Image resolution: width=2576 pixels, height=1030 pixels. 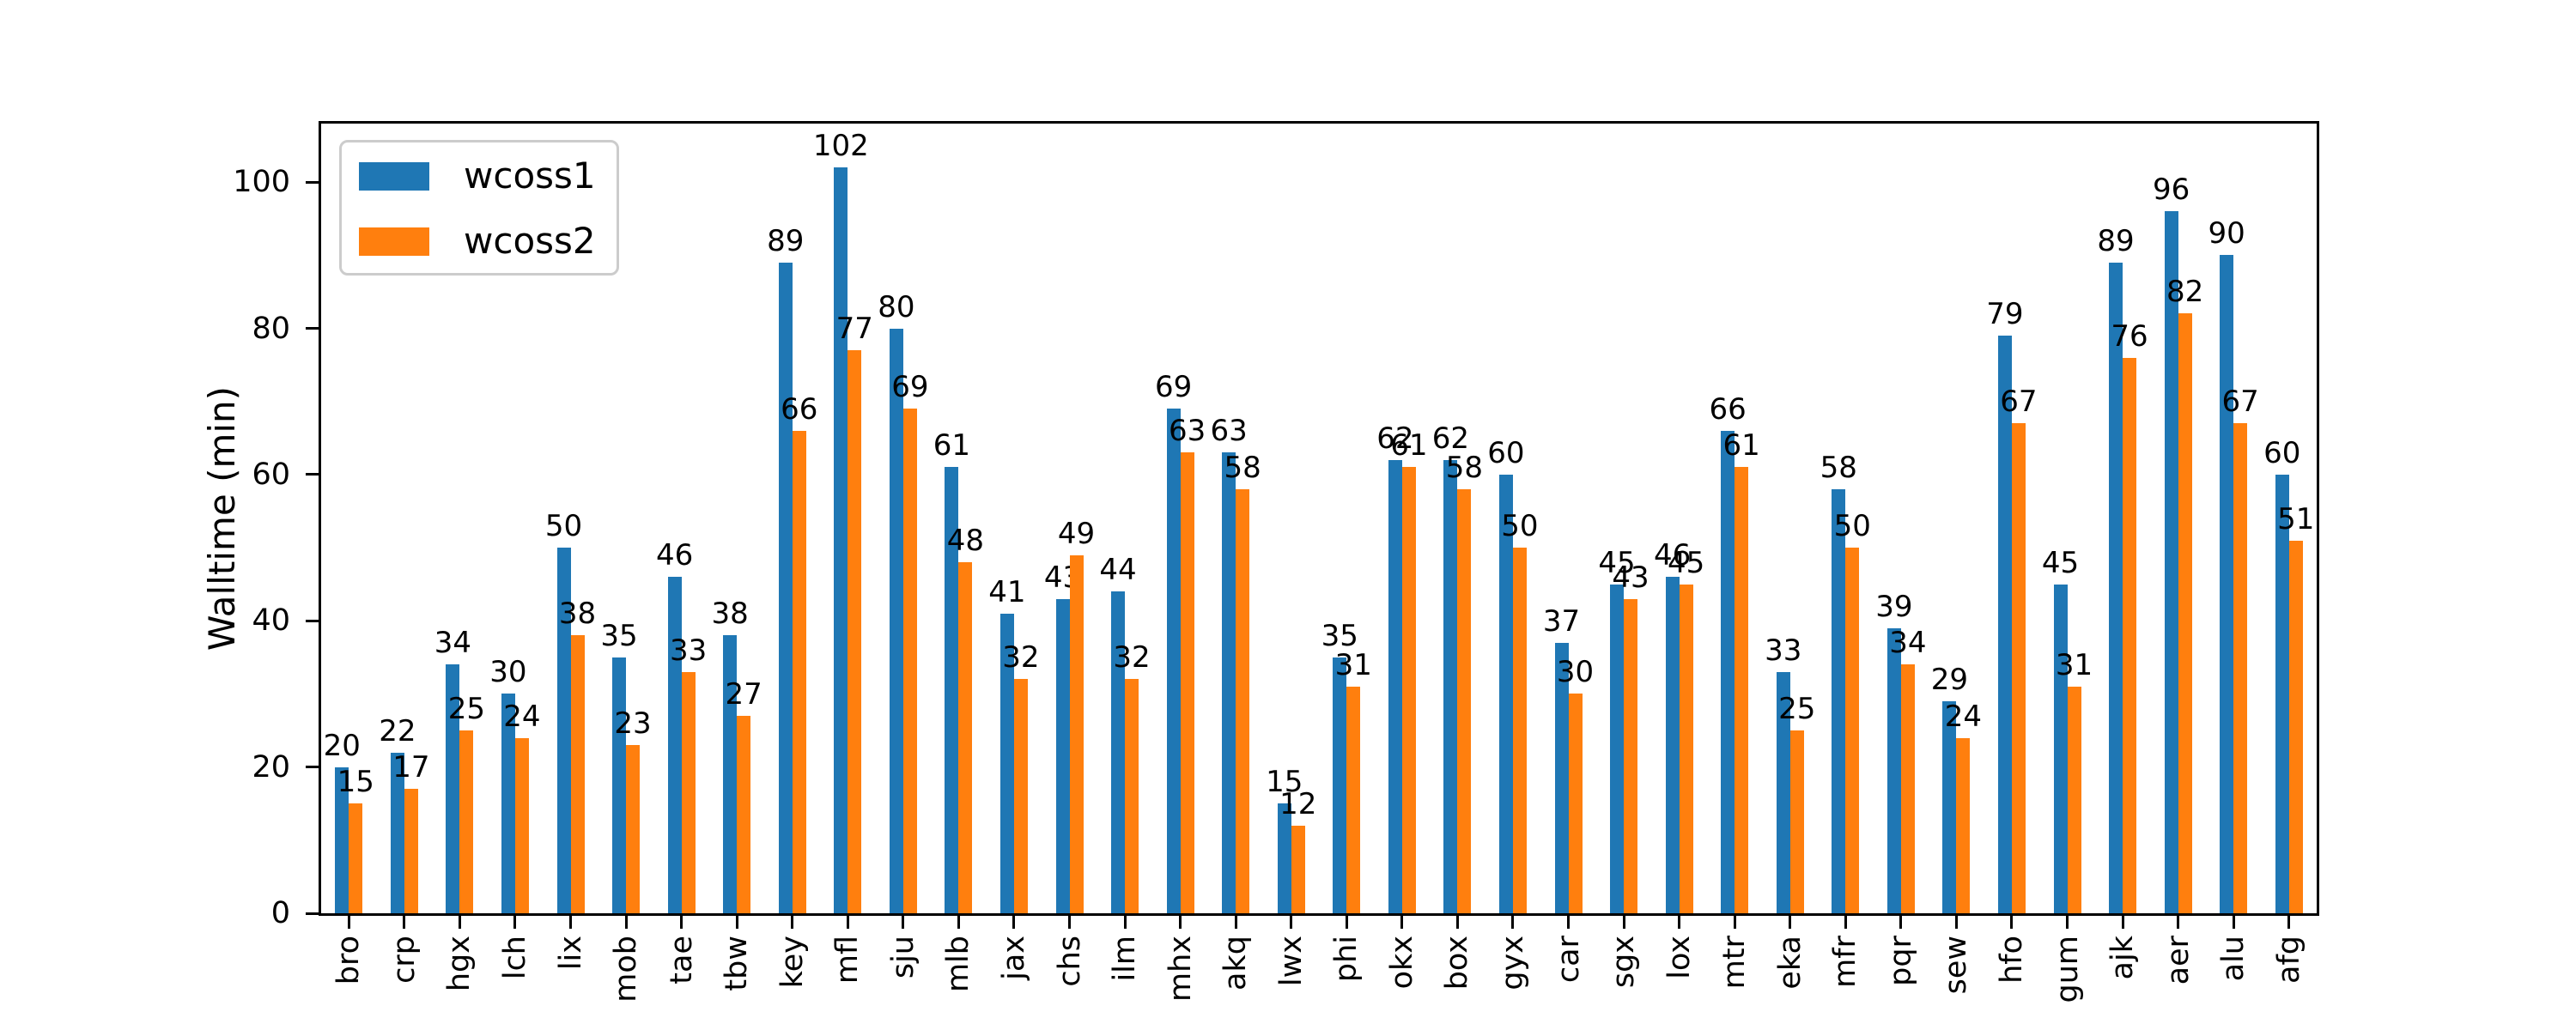 What do you see at coordinates (1790, 963) in the screenshot?
I see `x-tick-label-eka: eka` at bounding box center [1790, 963].